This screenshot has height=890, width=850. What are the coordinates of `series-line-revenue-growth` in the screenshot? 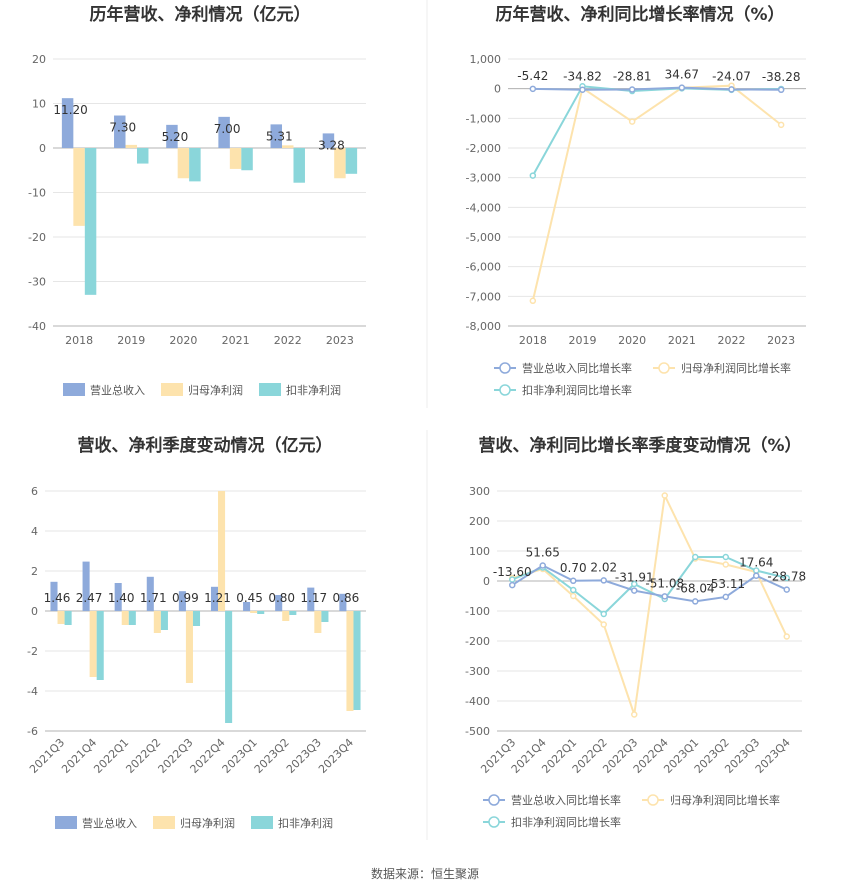 It's located at (649, 583).